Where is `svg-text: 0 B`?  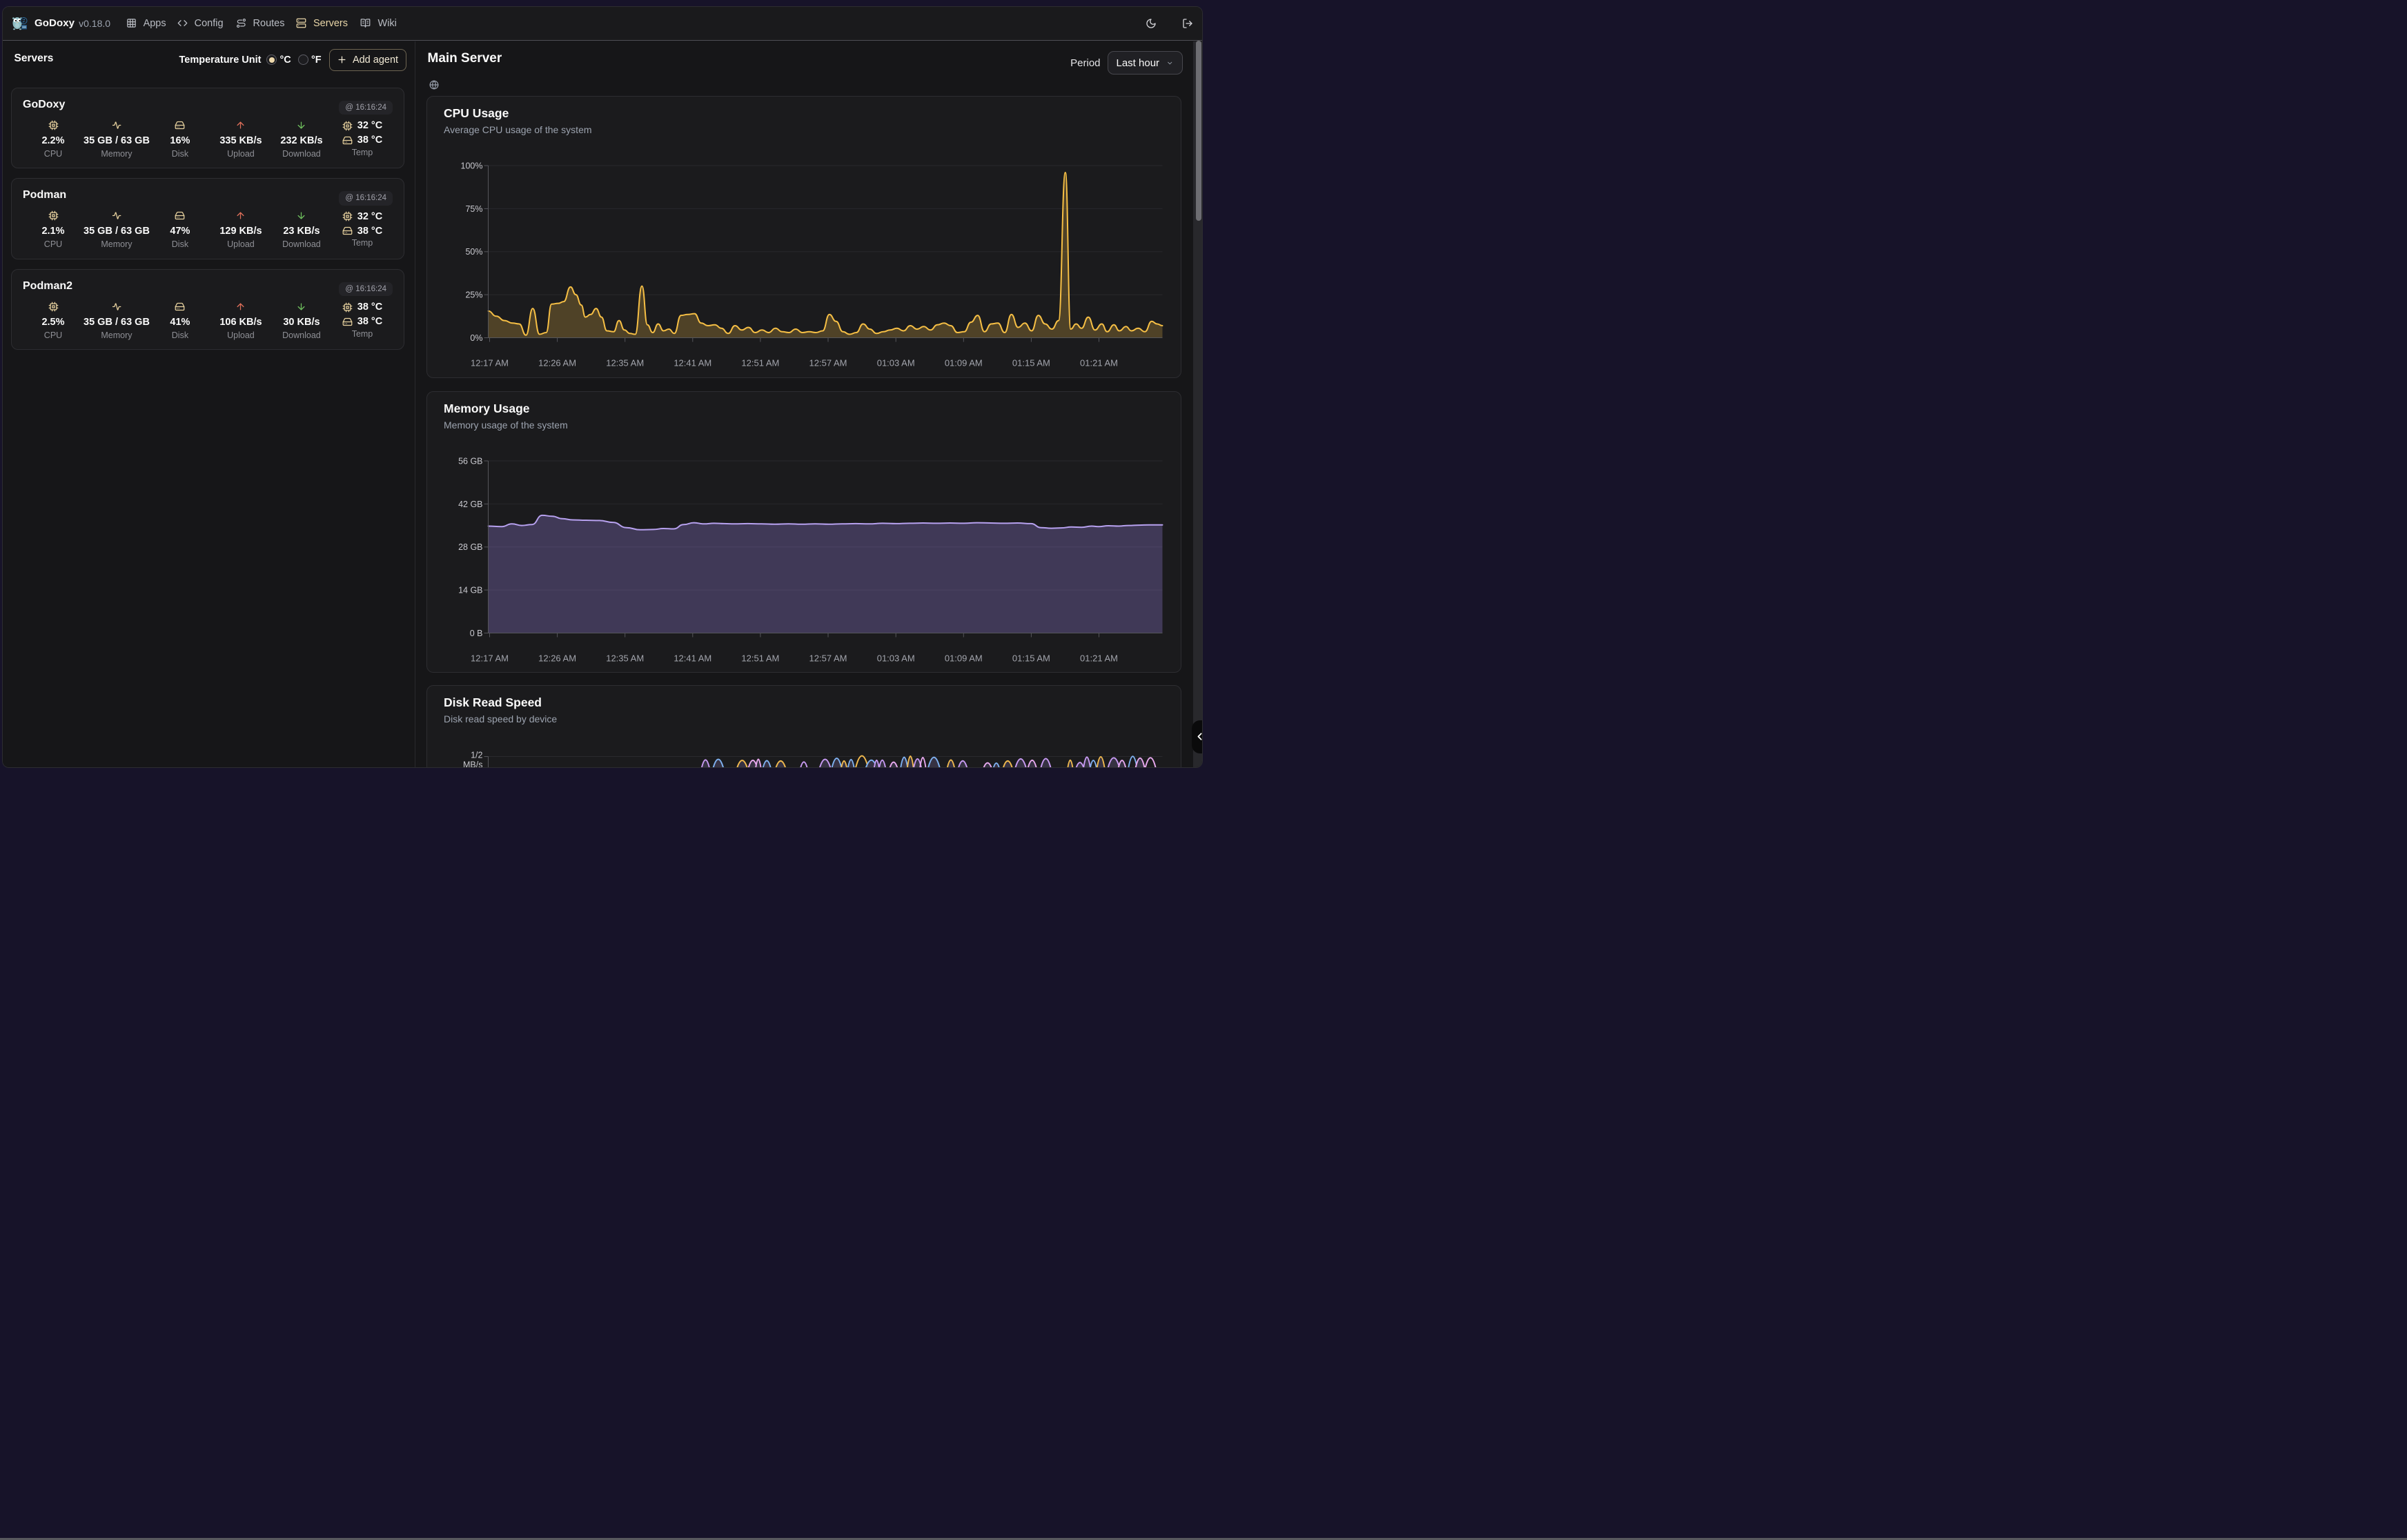 svg-text: 0 B is located at coordinates (477, 634).